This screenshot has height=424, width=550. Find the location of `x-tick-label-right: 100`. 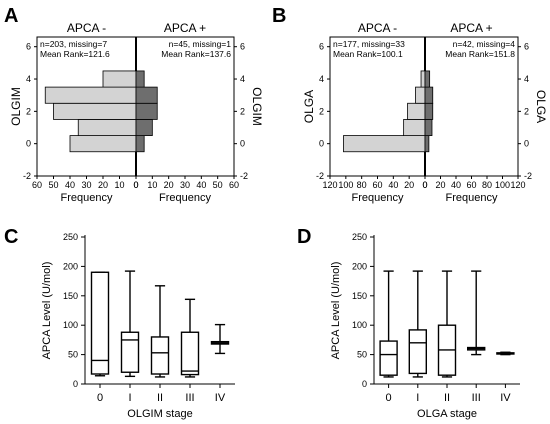

x-tick-label-right: 100 is located at coordinates (502, 185).